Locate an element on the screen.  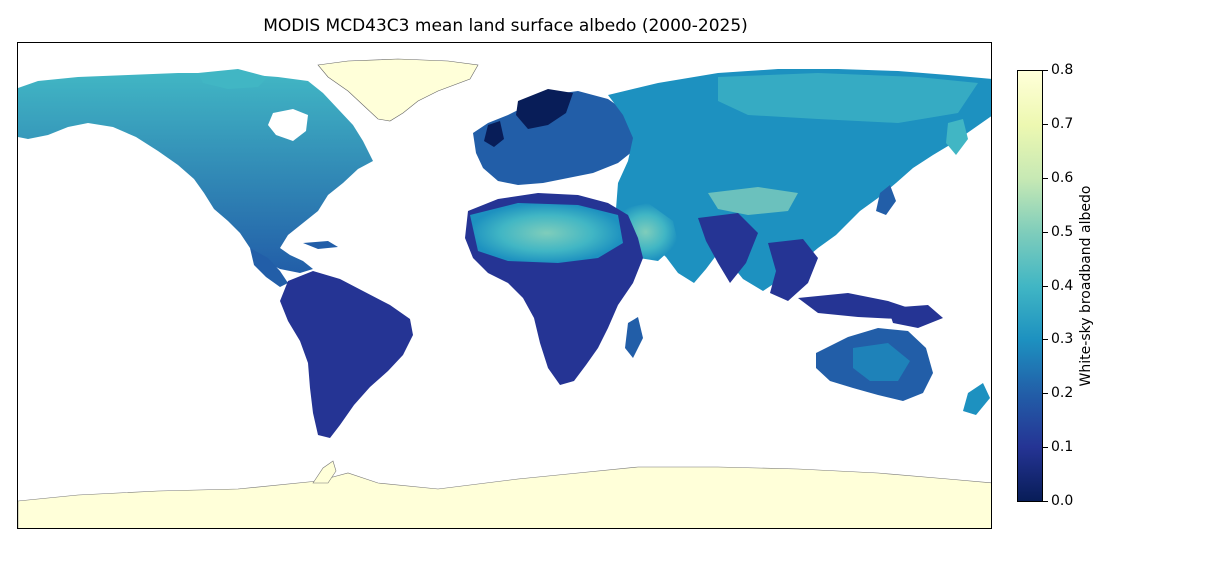
hudson-bay is located at coordinates (288, 125).